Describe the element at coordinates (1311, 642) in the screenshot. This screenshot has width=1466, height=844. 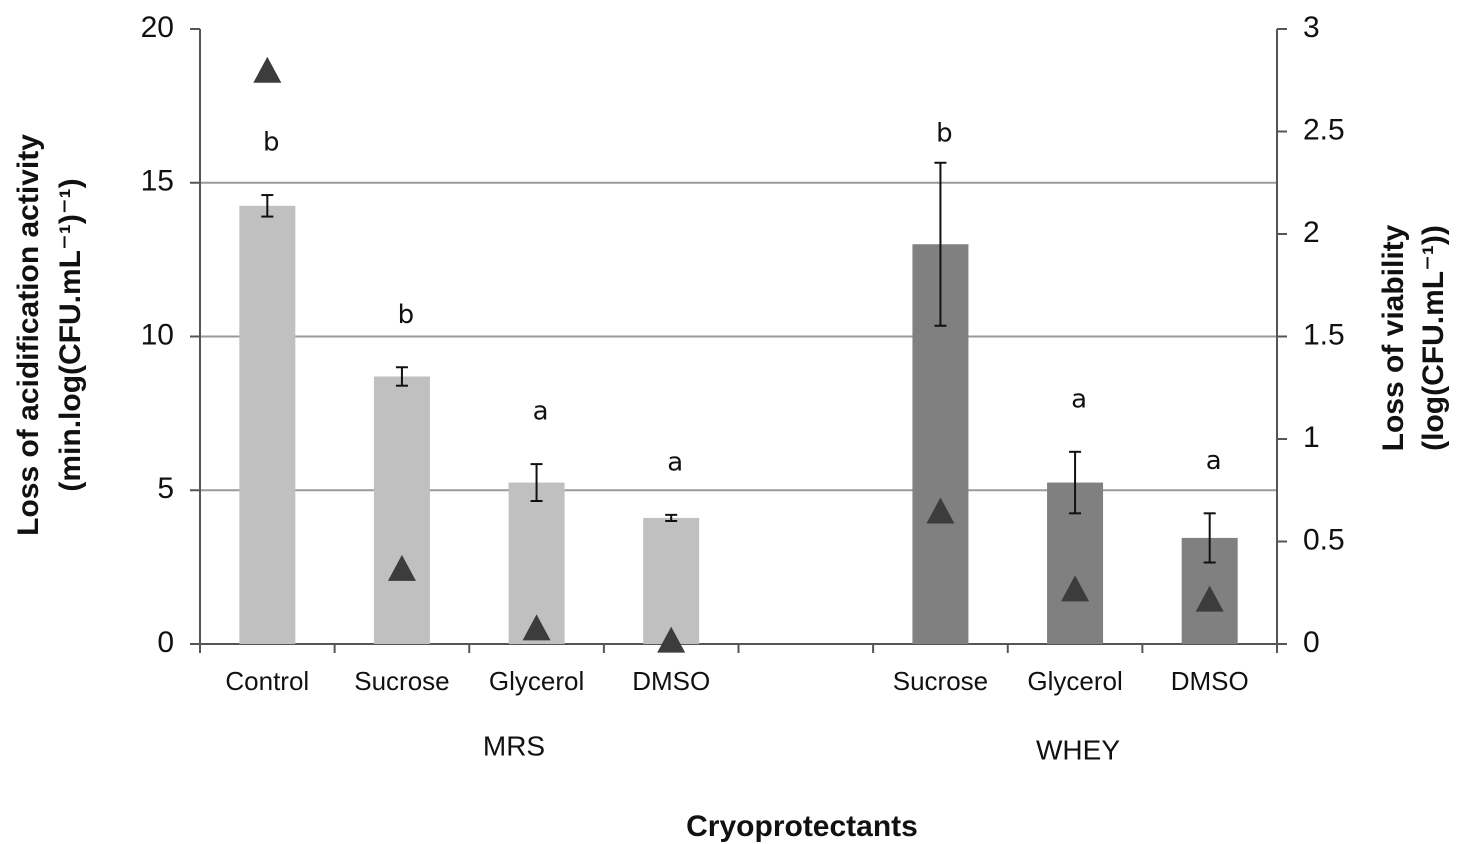
I see `y2-tick-label: 0` at that location.